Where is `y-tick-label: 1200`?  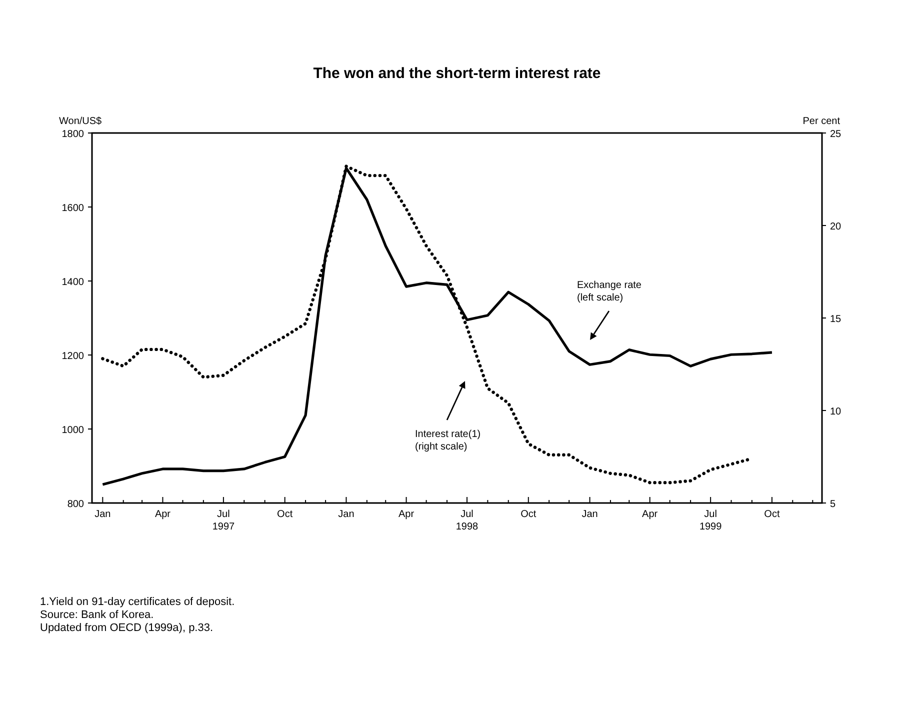
y-tick-label: 1200 is located at coordinates (73, 356).